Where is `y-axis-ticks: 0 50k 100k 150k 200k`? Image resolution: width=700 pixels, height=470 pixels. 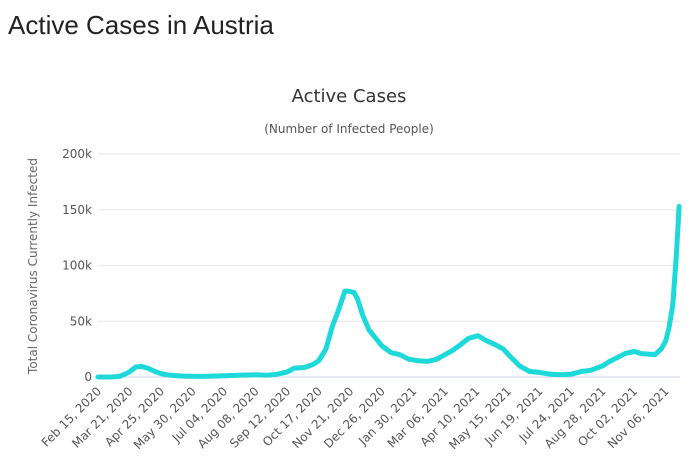
y-axis-ticks: 0 50k 100k 150k 200k is located at coordinates (77, 265).